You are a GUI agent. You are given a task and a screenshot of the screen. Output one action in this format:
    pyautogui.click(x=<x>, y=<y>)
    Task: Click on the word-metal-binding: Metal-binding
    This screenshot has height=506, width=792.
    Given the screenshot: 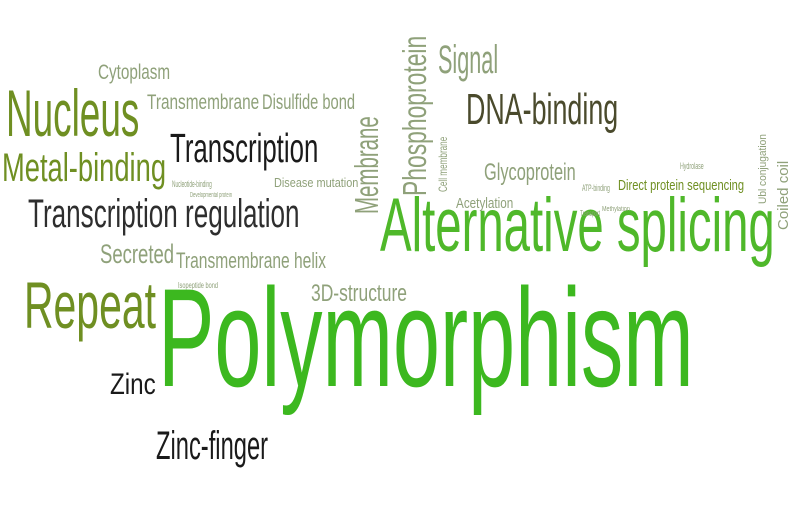 What is the action you would take?
    pyautogui.click(x=84, y=168)
    